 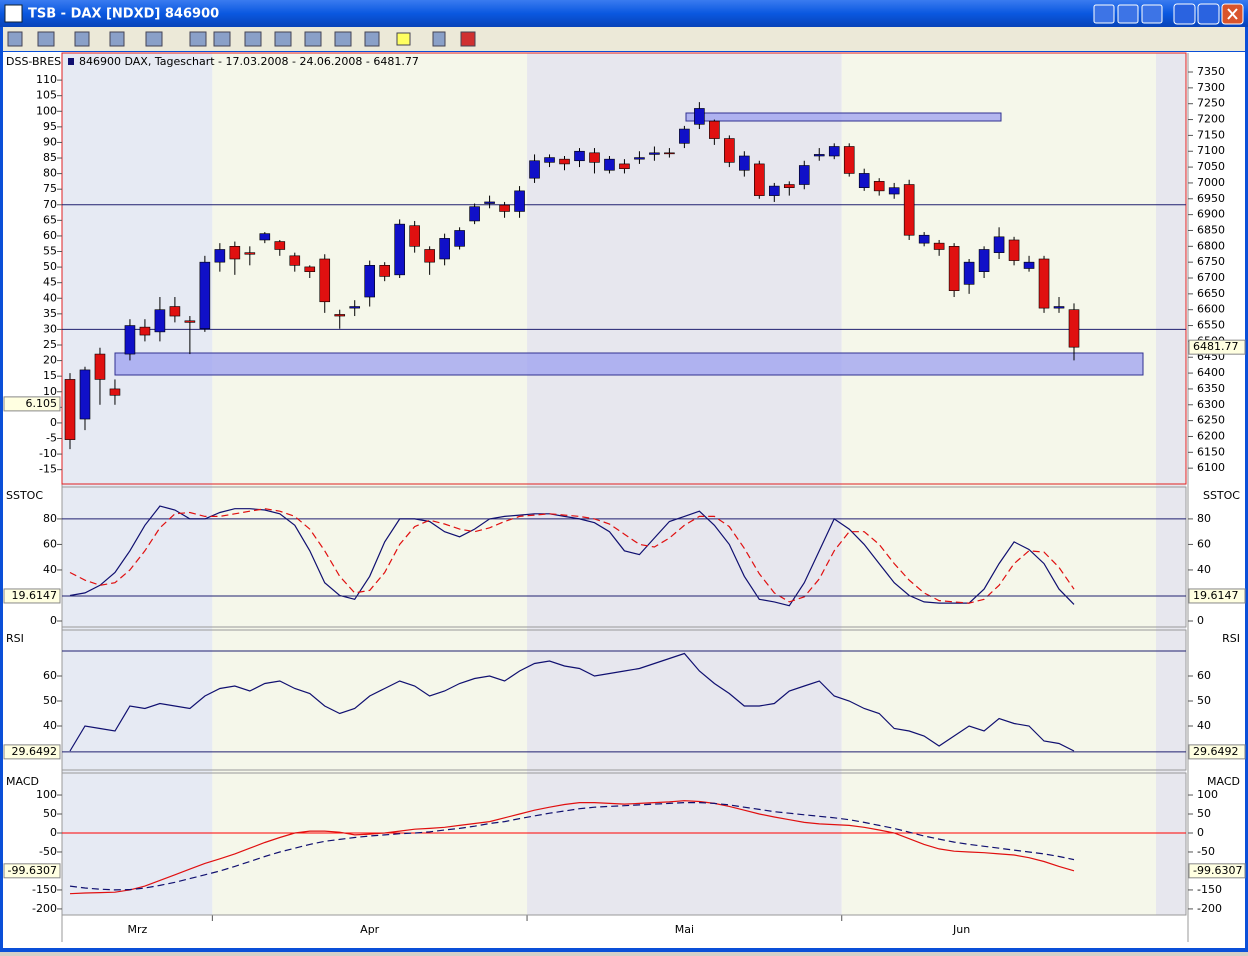 What do you see at coordinates (1211, 404) in the screenshot?
I see `y-tick-label: 6300` at bounding box center [1211, 404].